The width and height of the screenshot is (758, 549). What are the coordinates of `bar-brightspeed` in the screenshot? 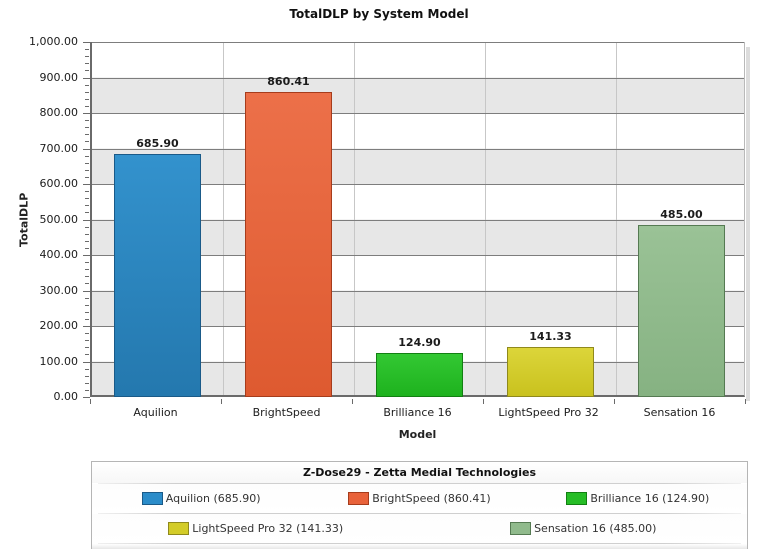 It's located at (288, 244).